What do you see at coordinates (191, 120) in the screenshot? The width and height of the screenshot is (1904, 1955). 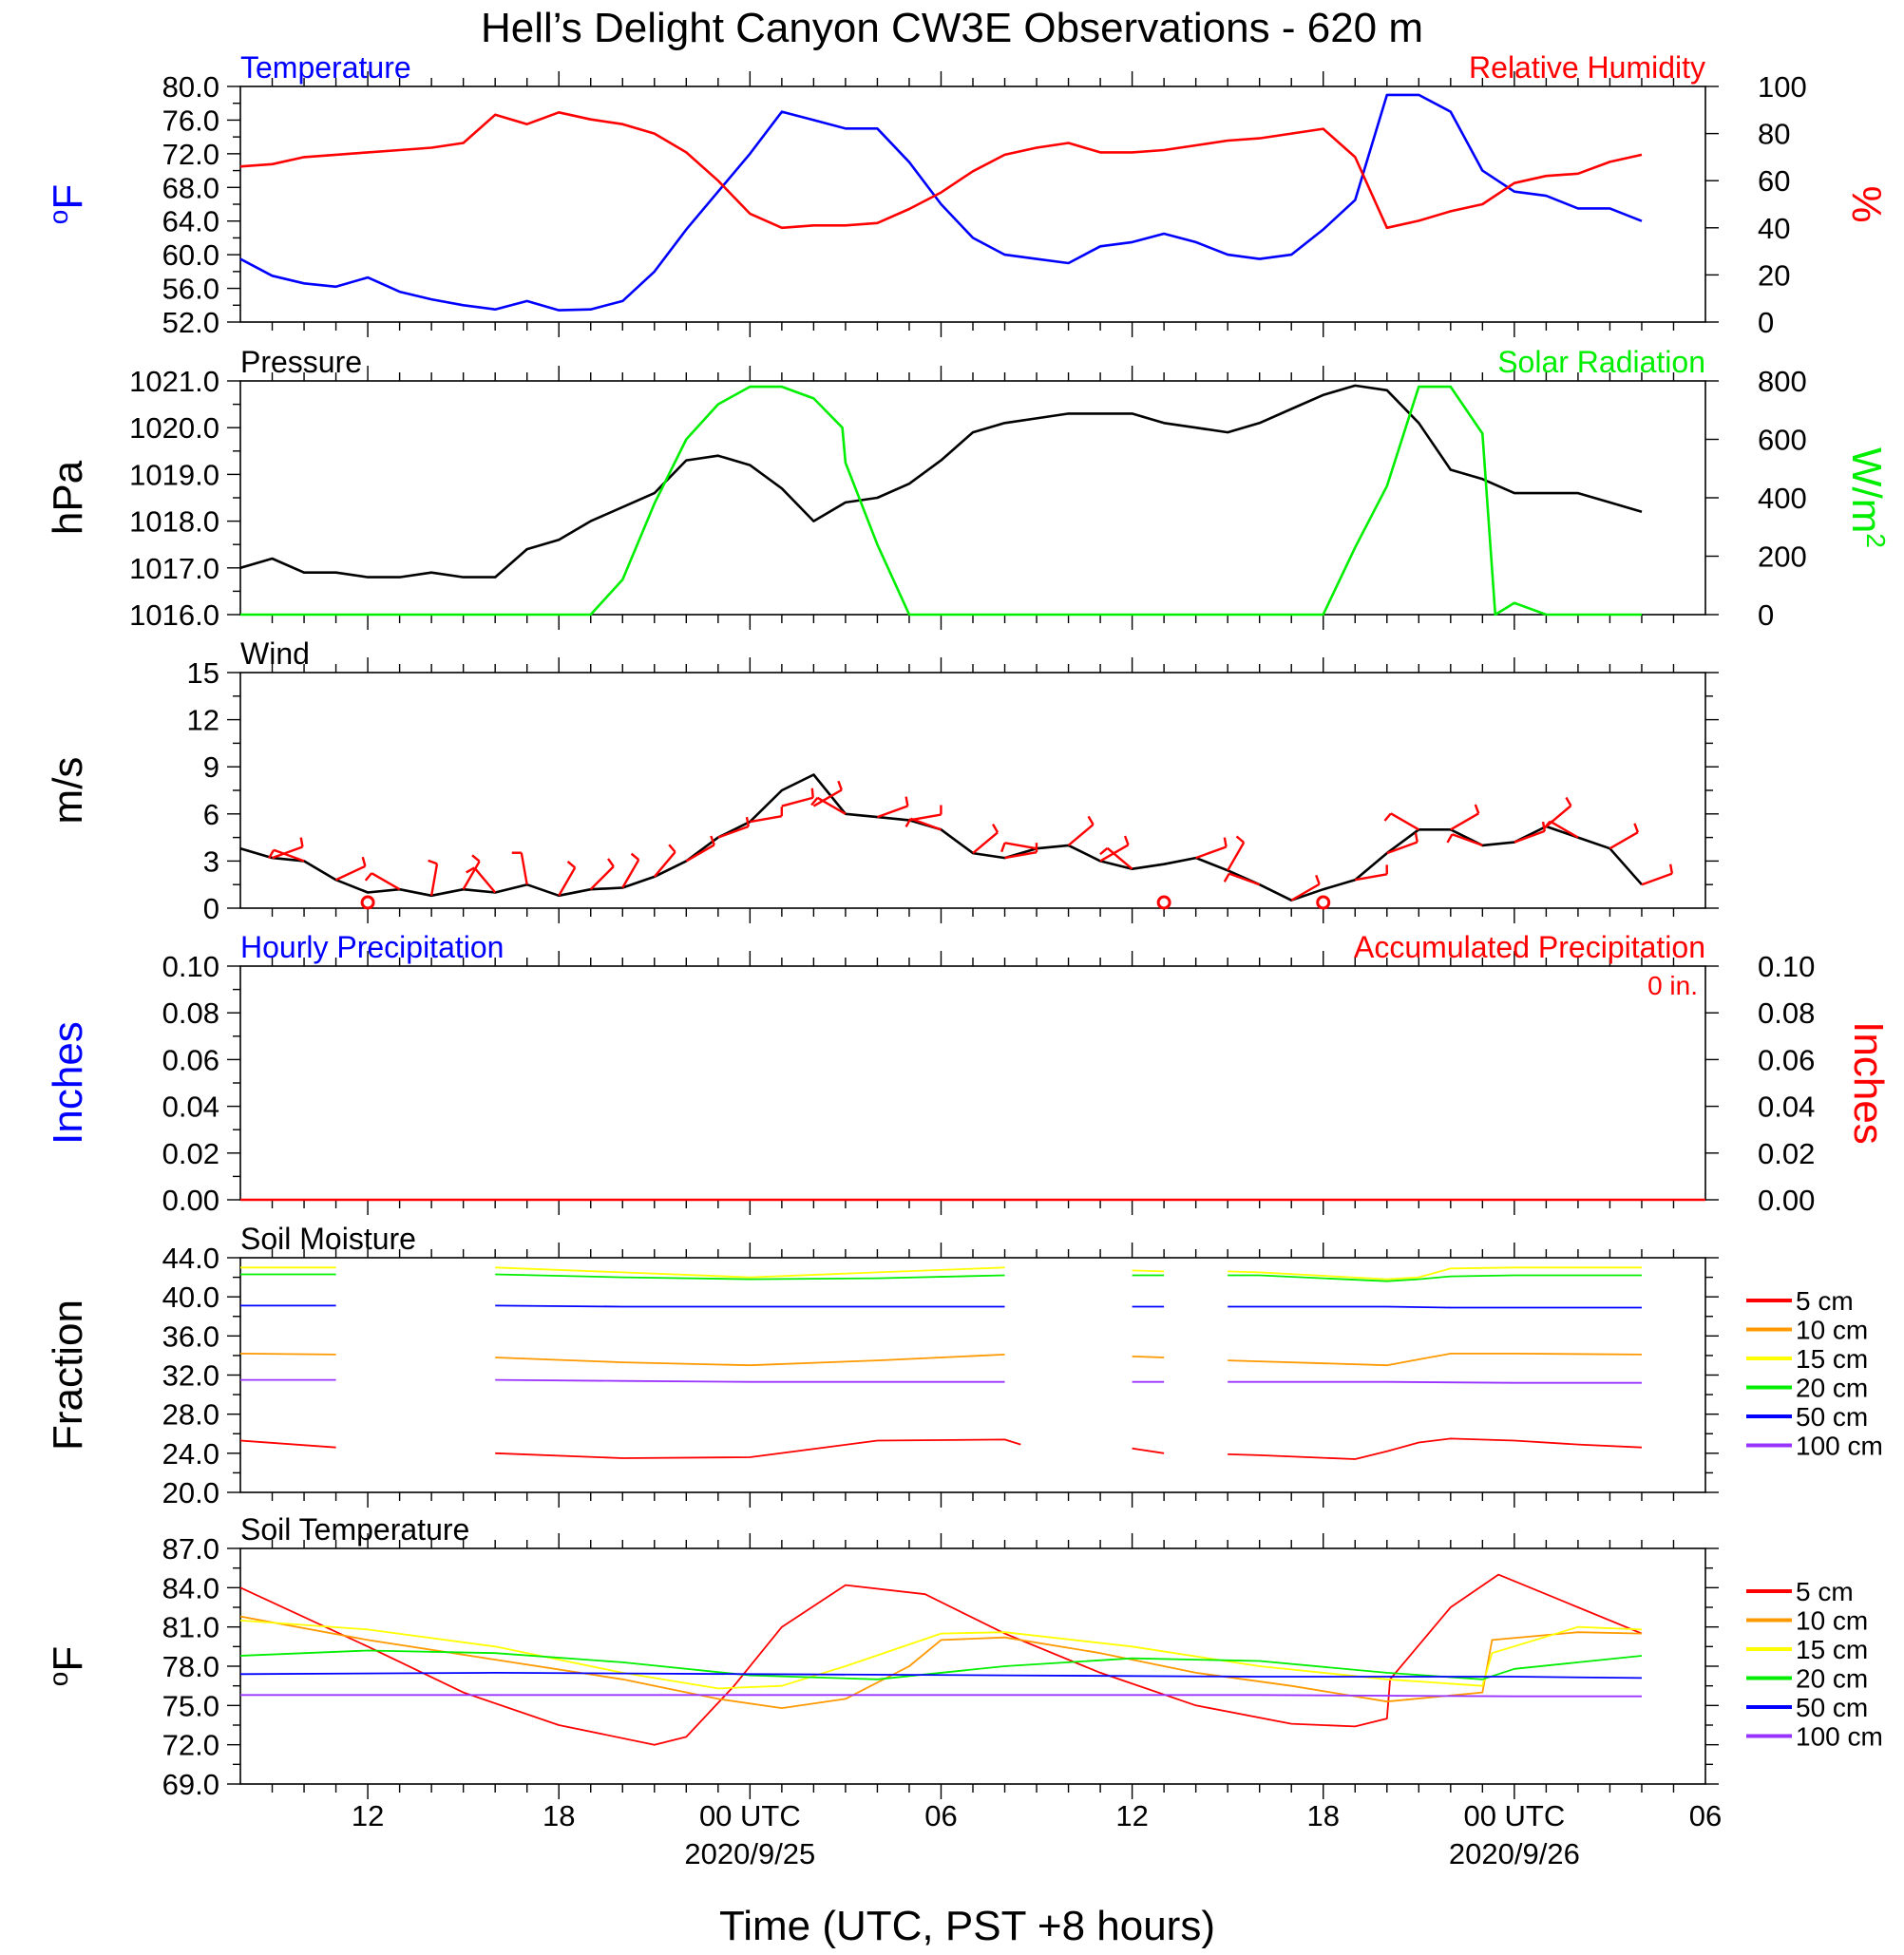 I see `y-tick-label: 76.0` at bounding box center [191, 120].